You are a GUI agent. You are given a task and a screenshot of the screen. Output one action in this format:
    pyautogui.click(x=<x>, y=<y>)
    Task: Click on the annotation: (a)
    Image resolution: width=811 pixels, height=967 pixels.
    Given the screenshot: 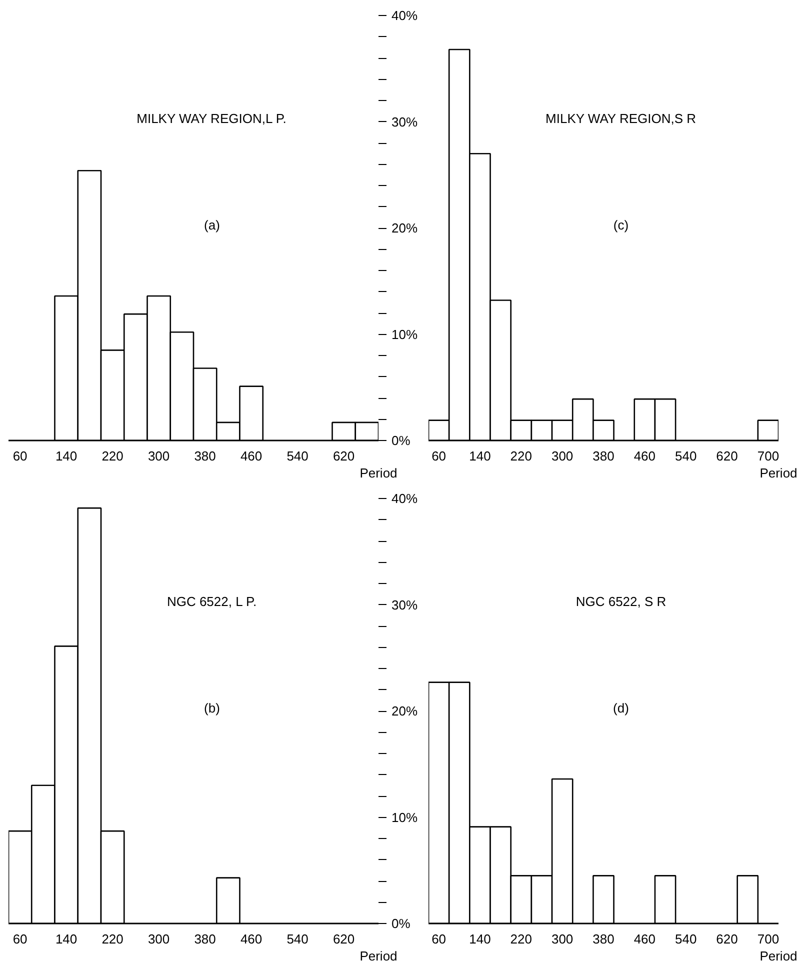 What is the action you would take?
    pyautogui.click(x=212, y=224)
    